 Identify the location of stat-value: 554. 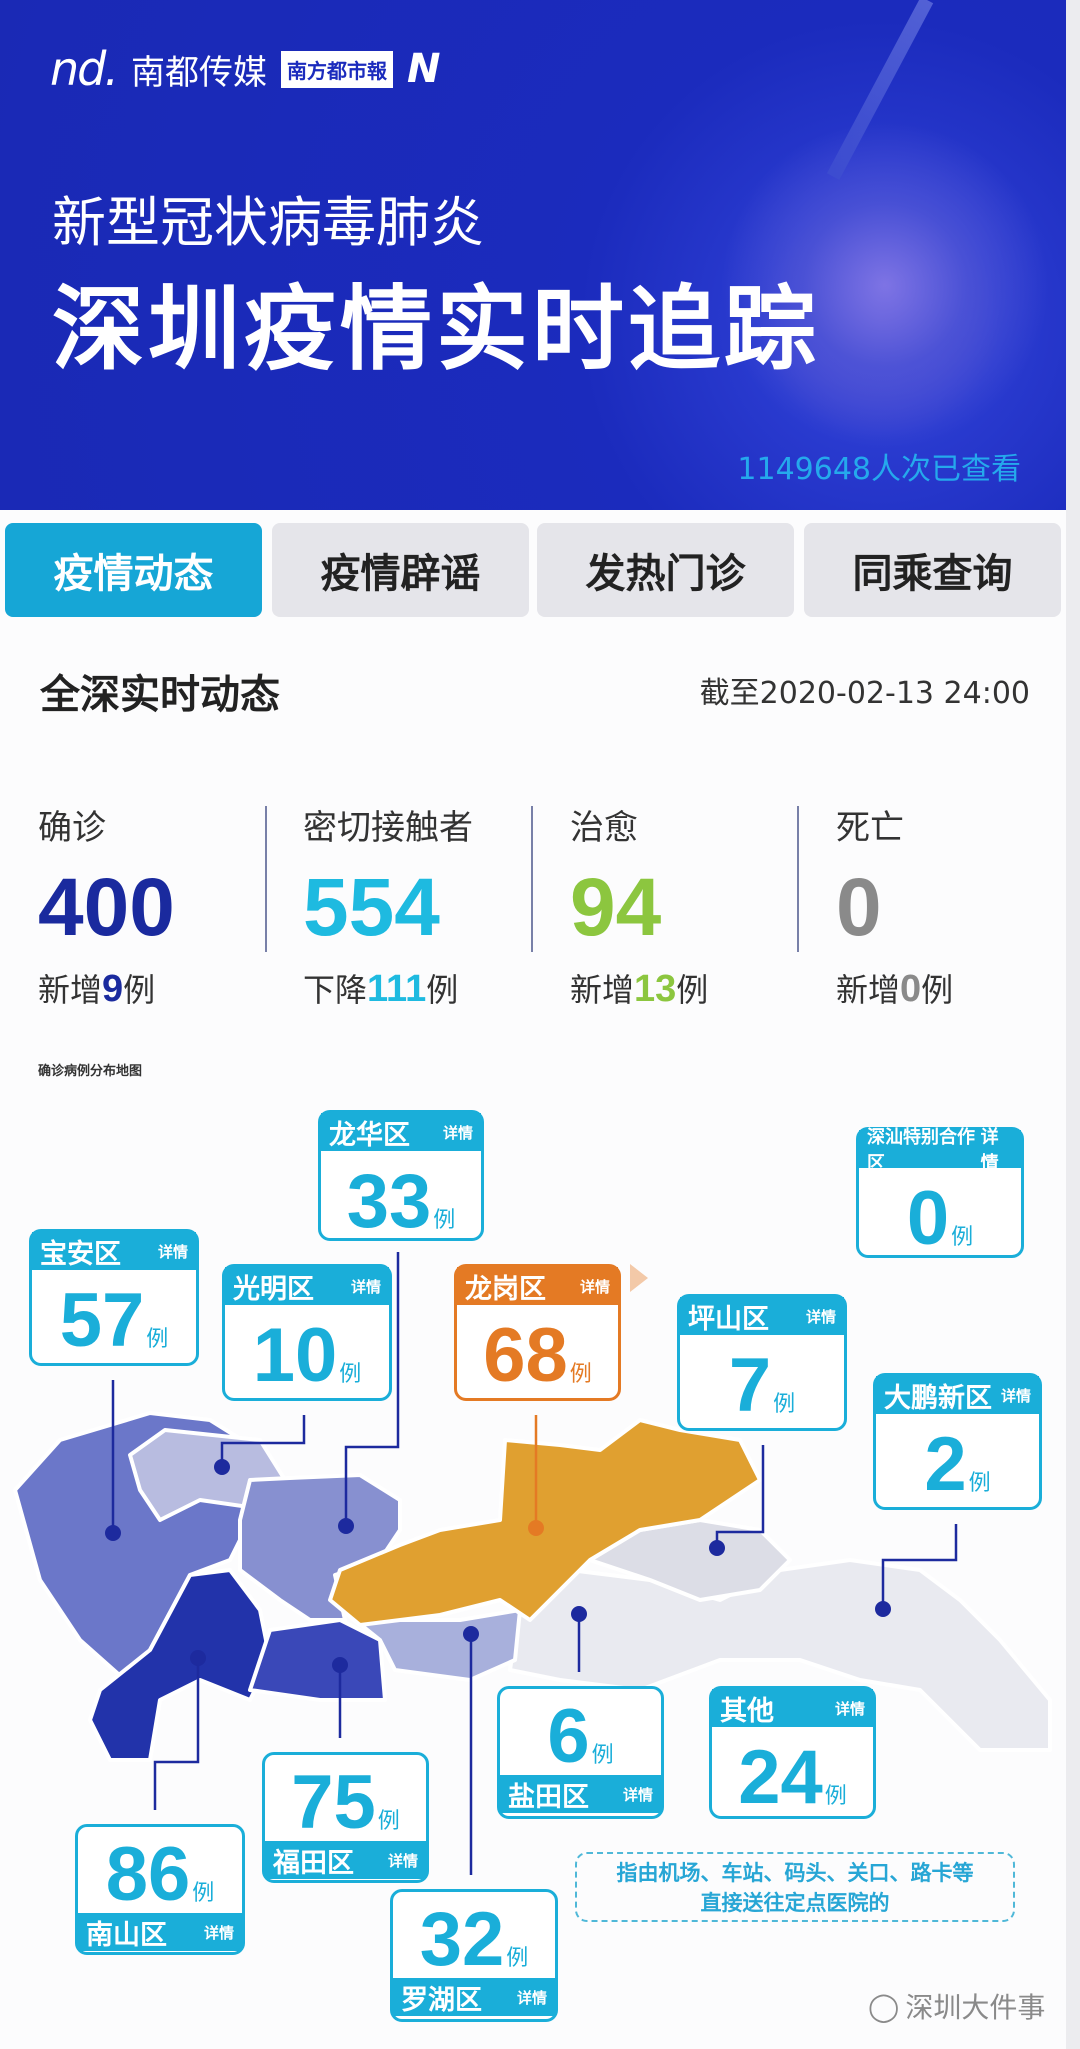
(371, 907).